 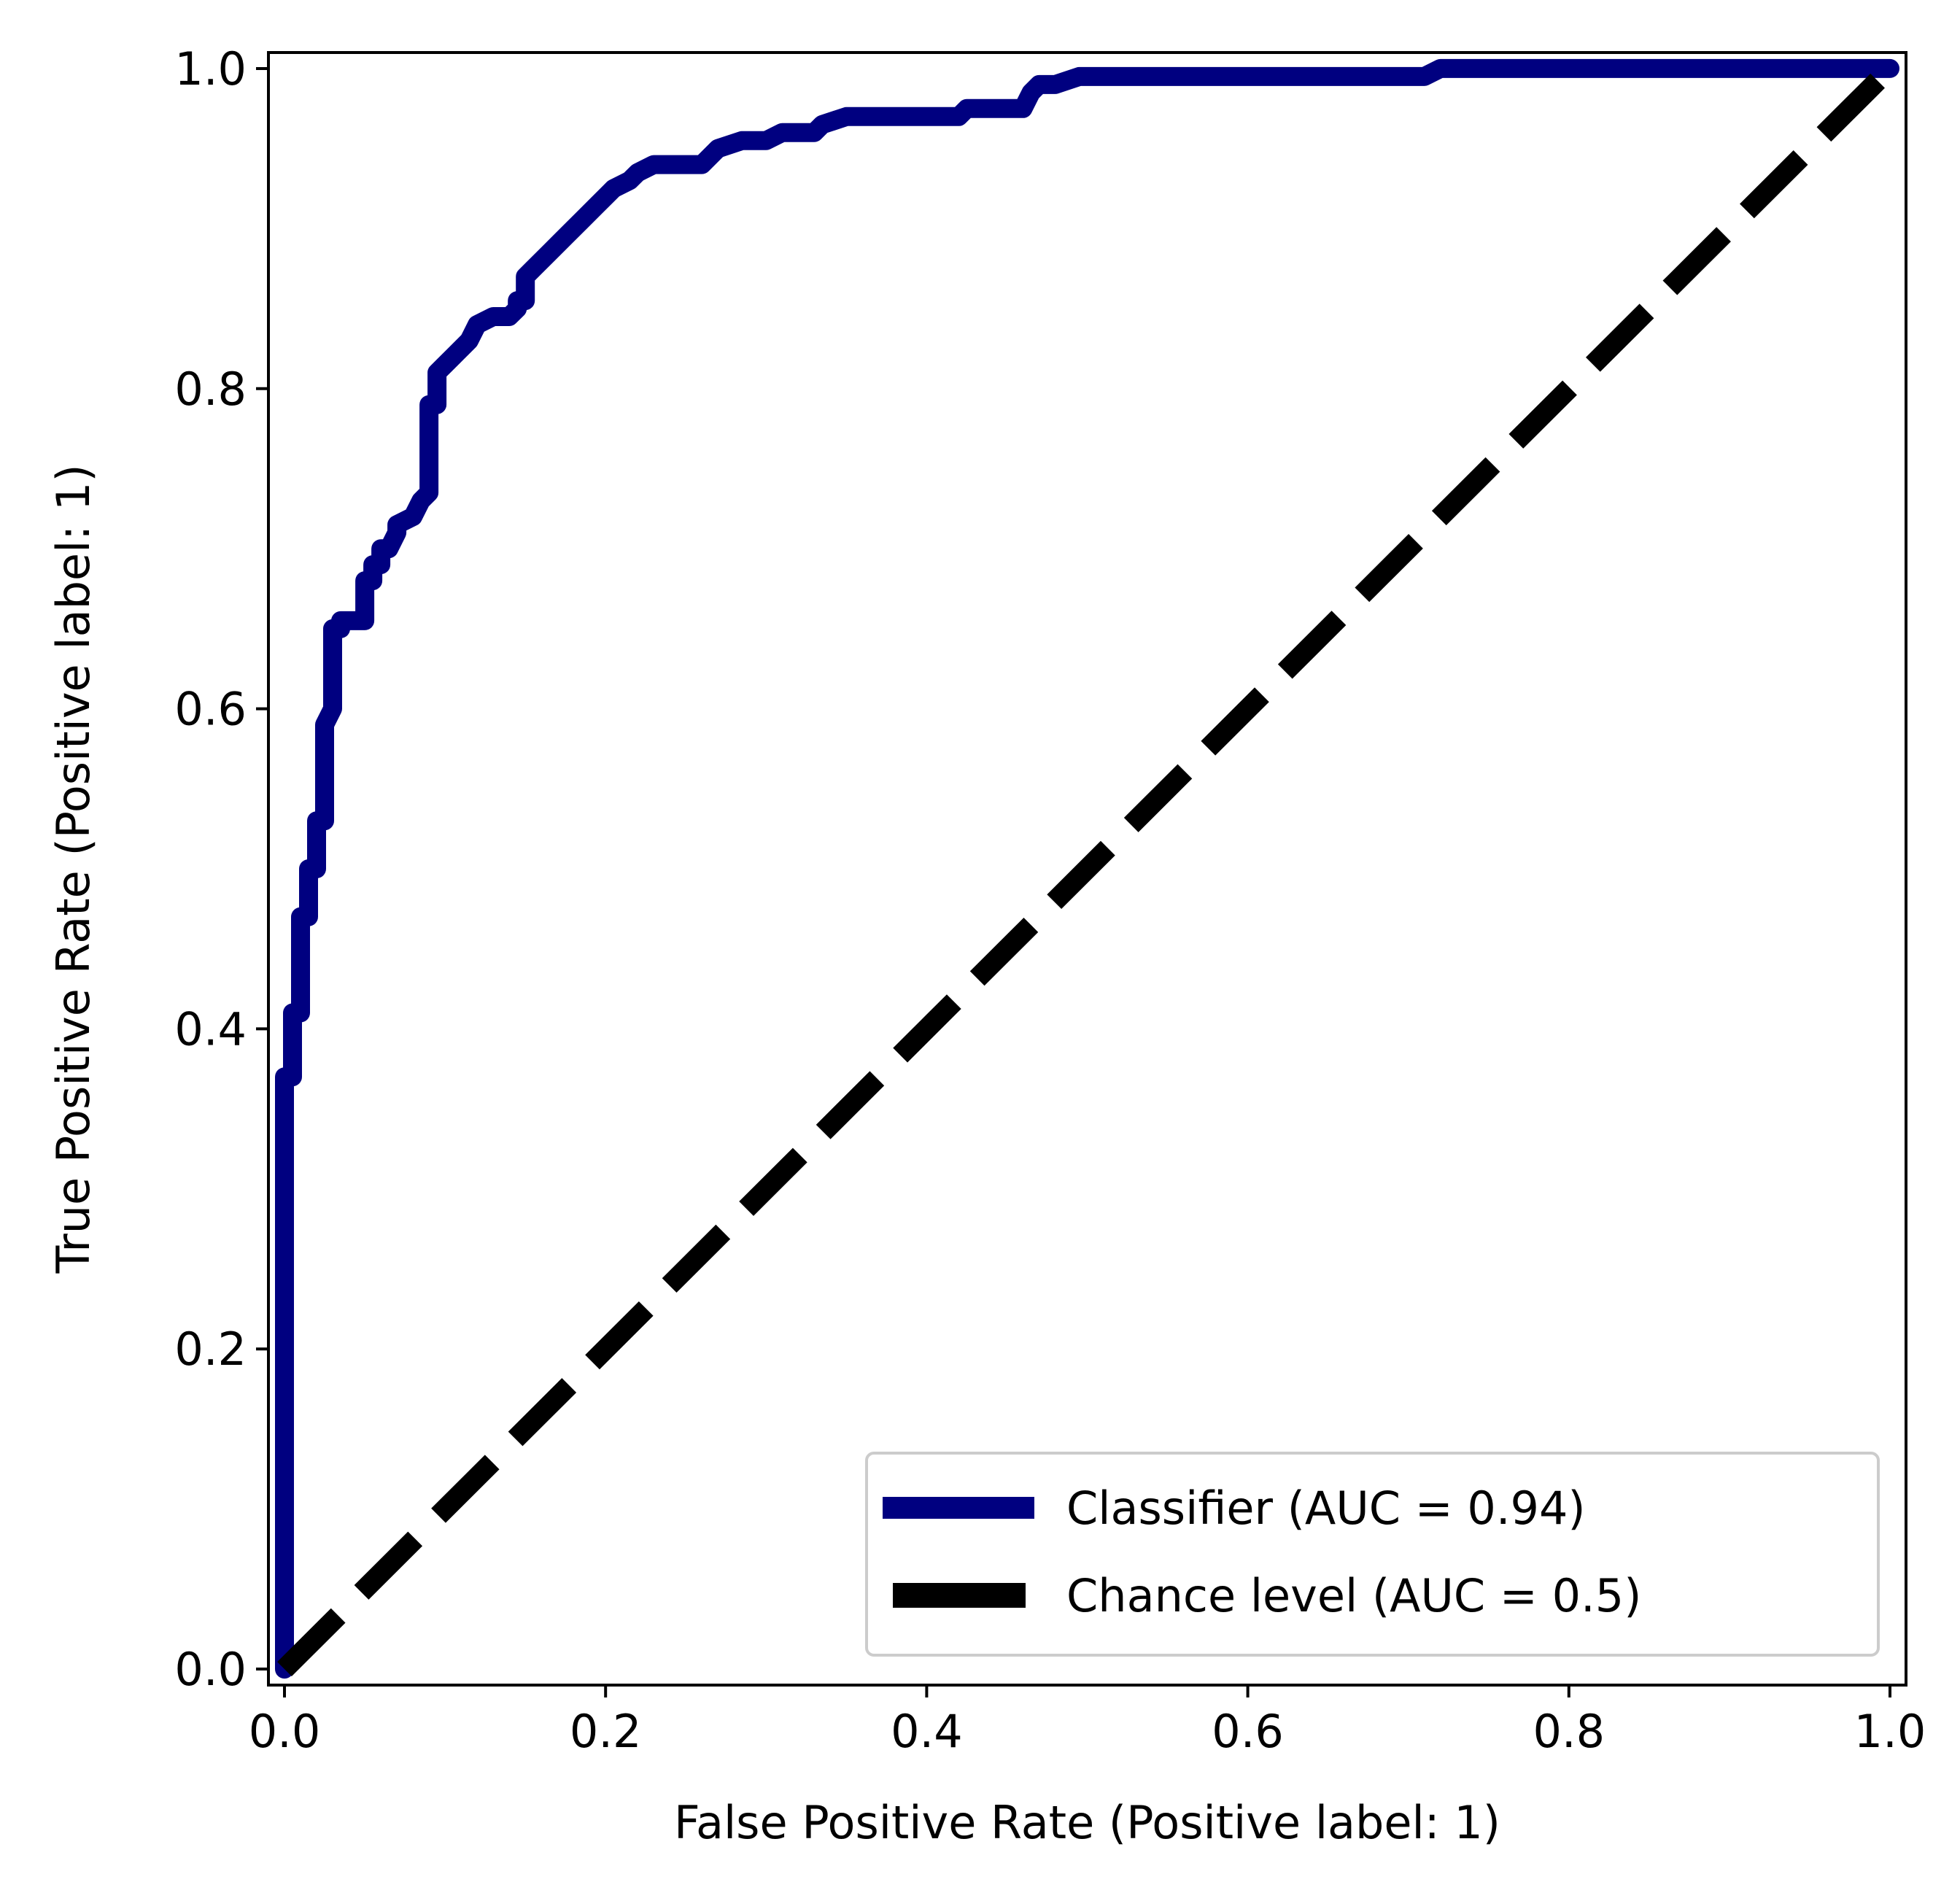 I want to click on y-tick-label: 1.0, so click(x=210, y=69).